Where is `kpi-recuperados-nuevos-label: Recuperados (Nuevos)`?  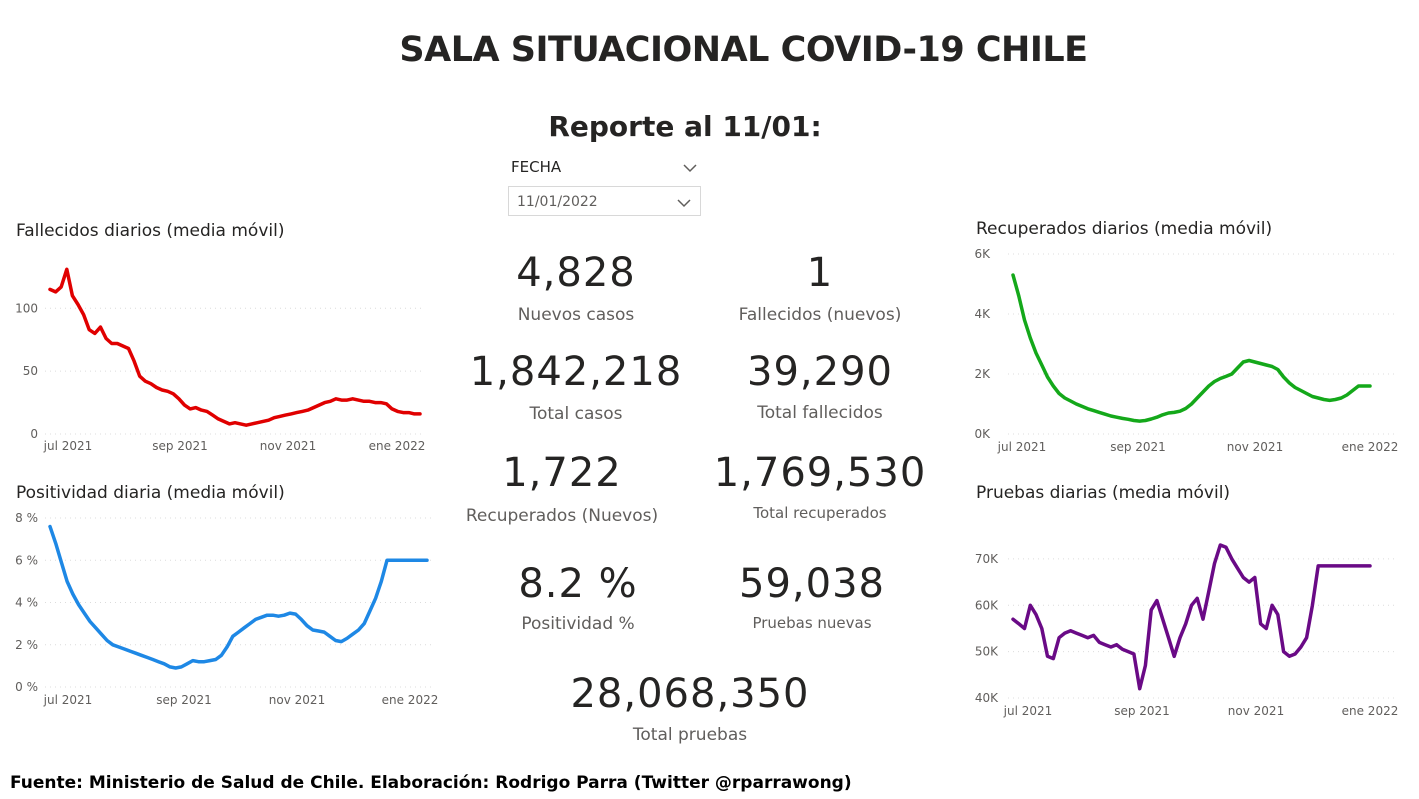
kpi-recuperados-nuevos-label: Recuperados (Nuevos) is located at coordinates (562, 516).